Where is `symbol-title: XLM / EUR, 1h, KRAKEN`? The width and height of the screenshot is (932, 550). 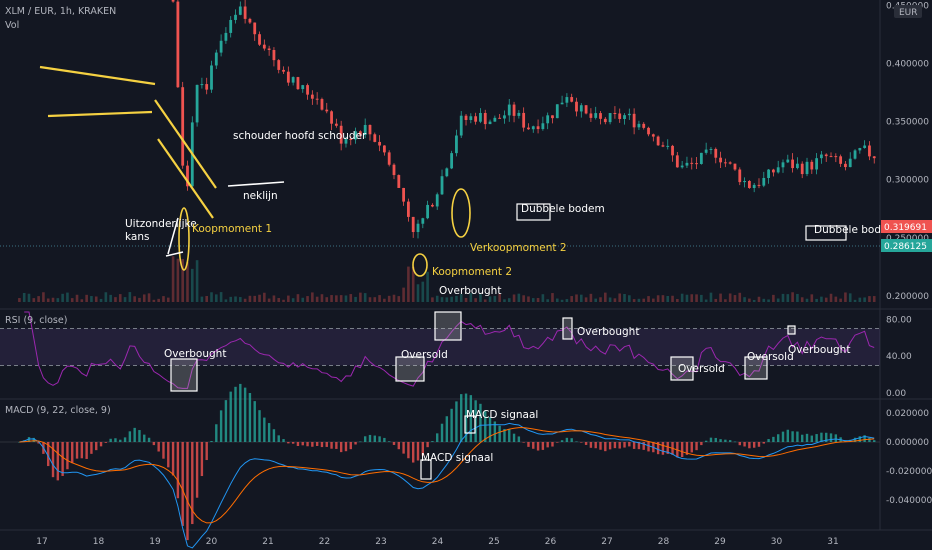
symbol-title: XLM / EUR, 1h, KRAKEN is located at coordinates (60, 11).